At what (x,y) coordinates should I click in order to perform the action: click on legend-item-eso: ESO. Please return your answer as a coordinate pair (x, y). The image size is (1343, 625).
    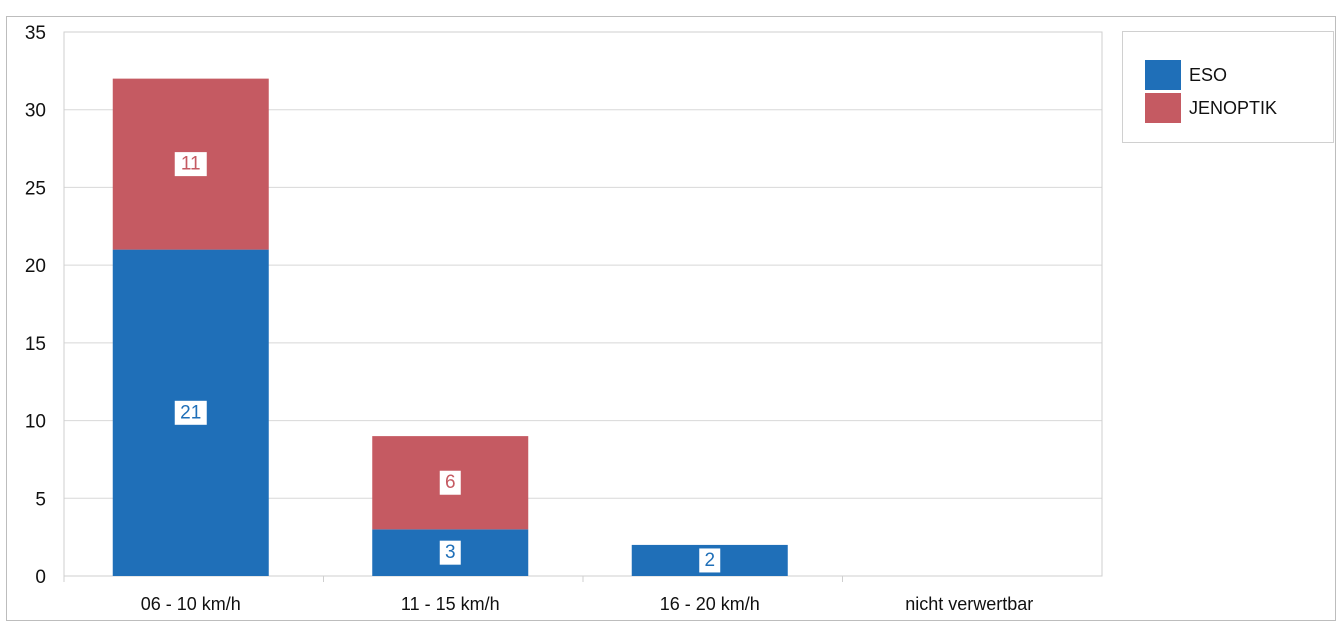
    Looking at the image, I should click on (1186, 75).